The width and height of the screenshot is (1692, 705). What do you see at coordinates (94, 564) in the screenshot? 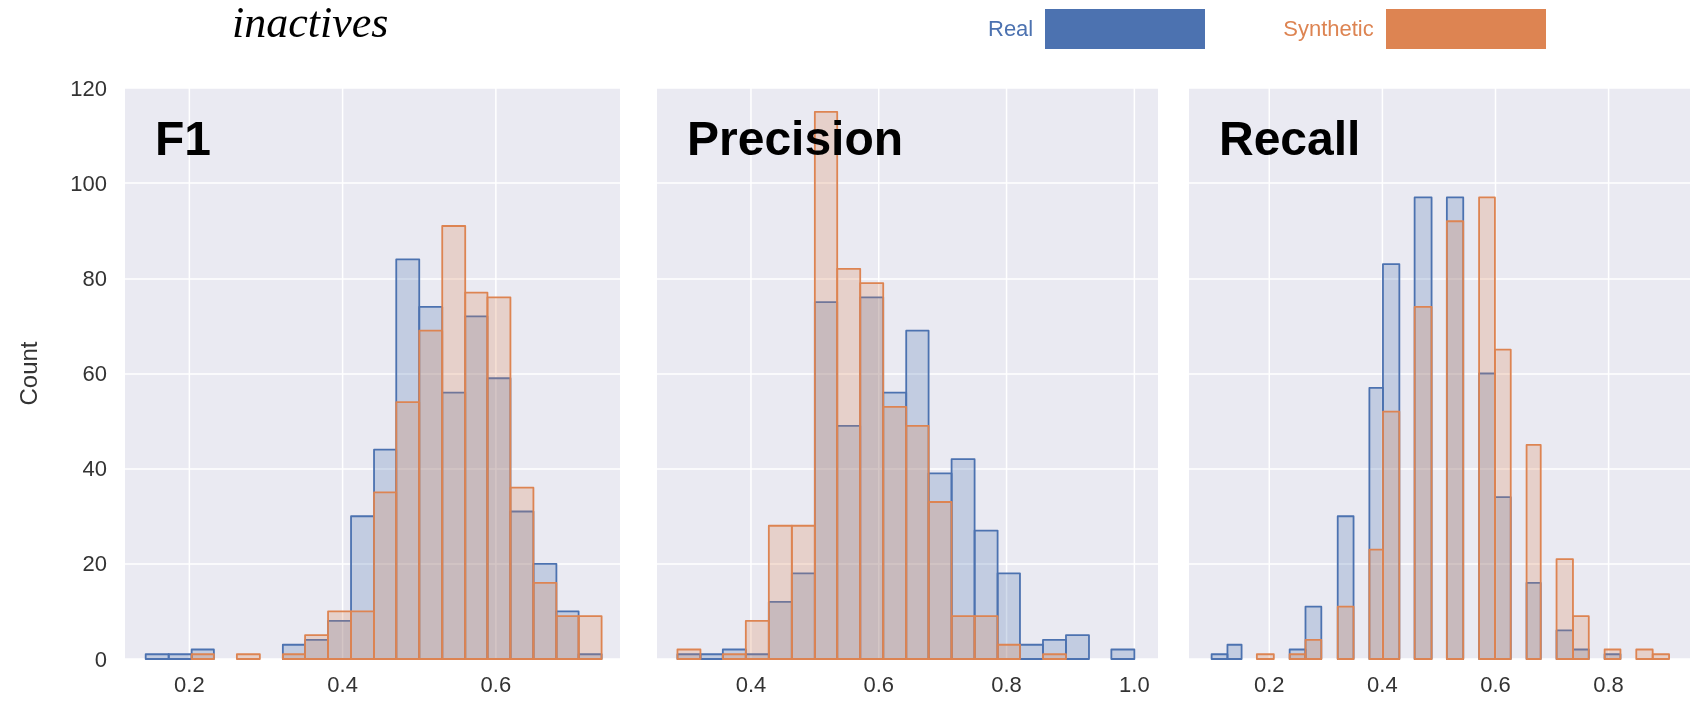
I see `y-tick-label: 20` at bounding box center [94, 564].